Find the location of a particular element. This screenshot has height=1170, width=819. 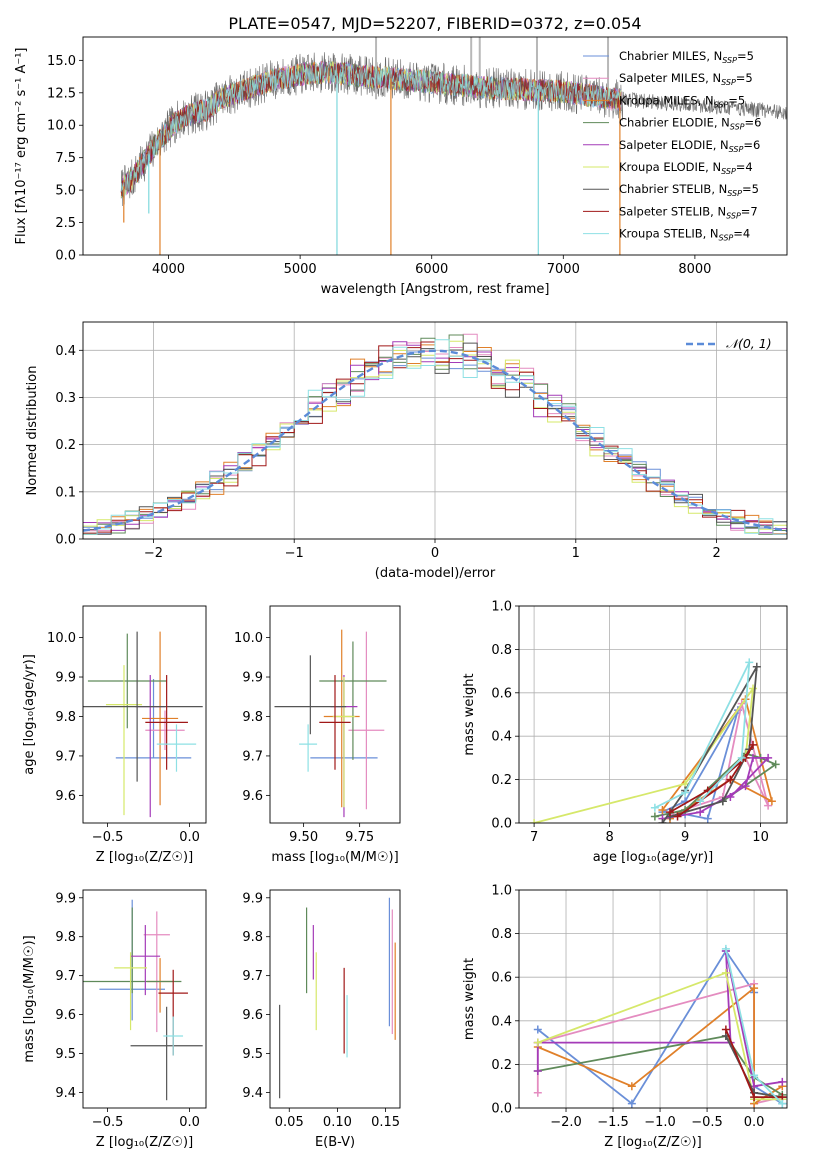

x-tick-label: 0 is located at coordinates (435, 553).